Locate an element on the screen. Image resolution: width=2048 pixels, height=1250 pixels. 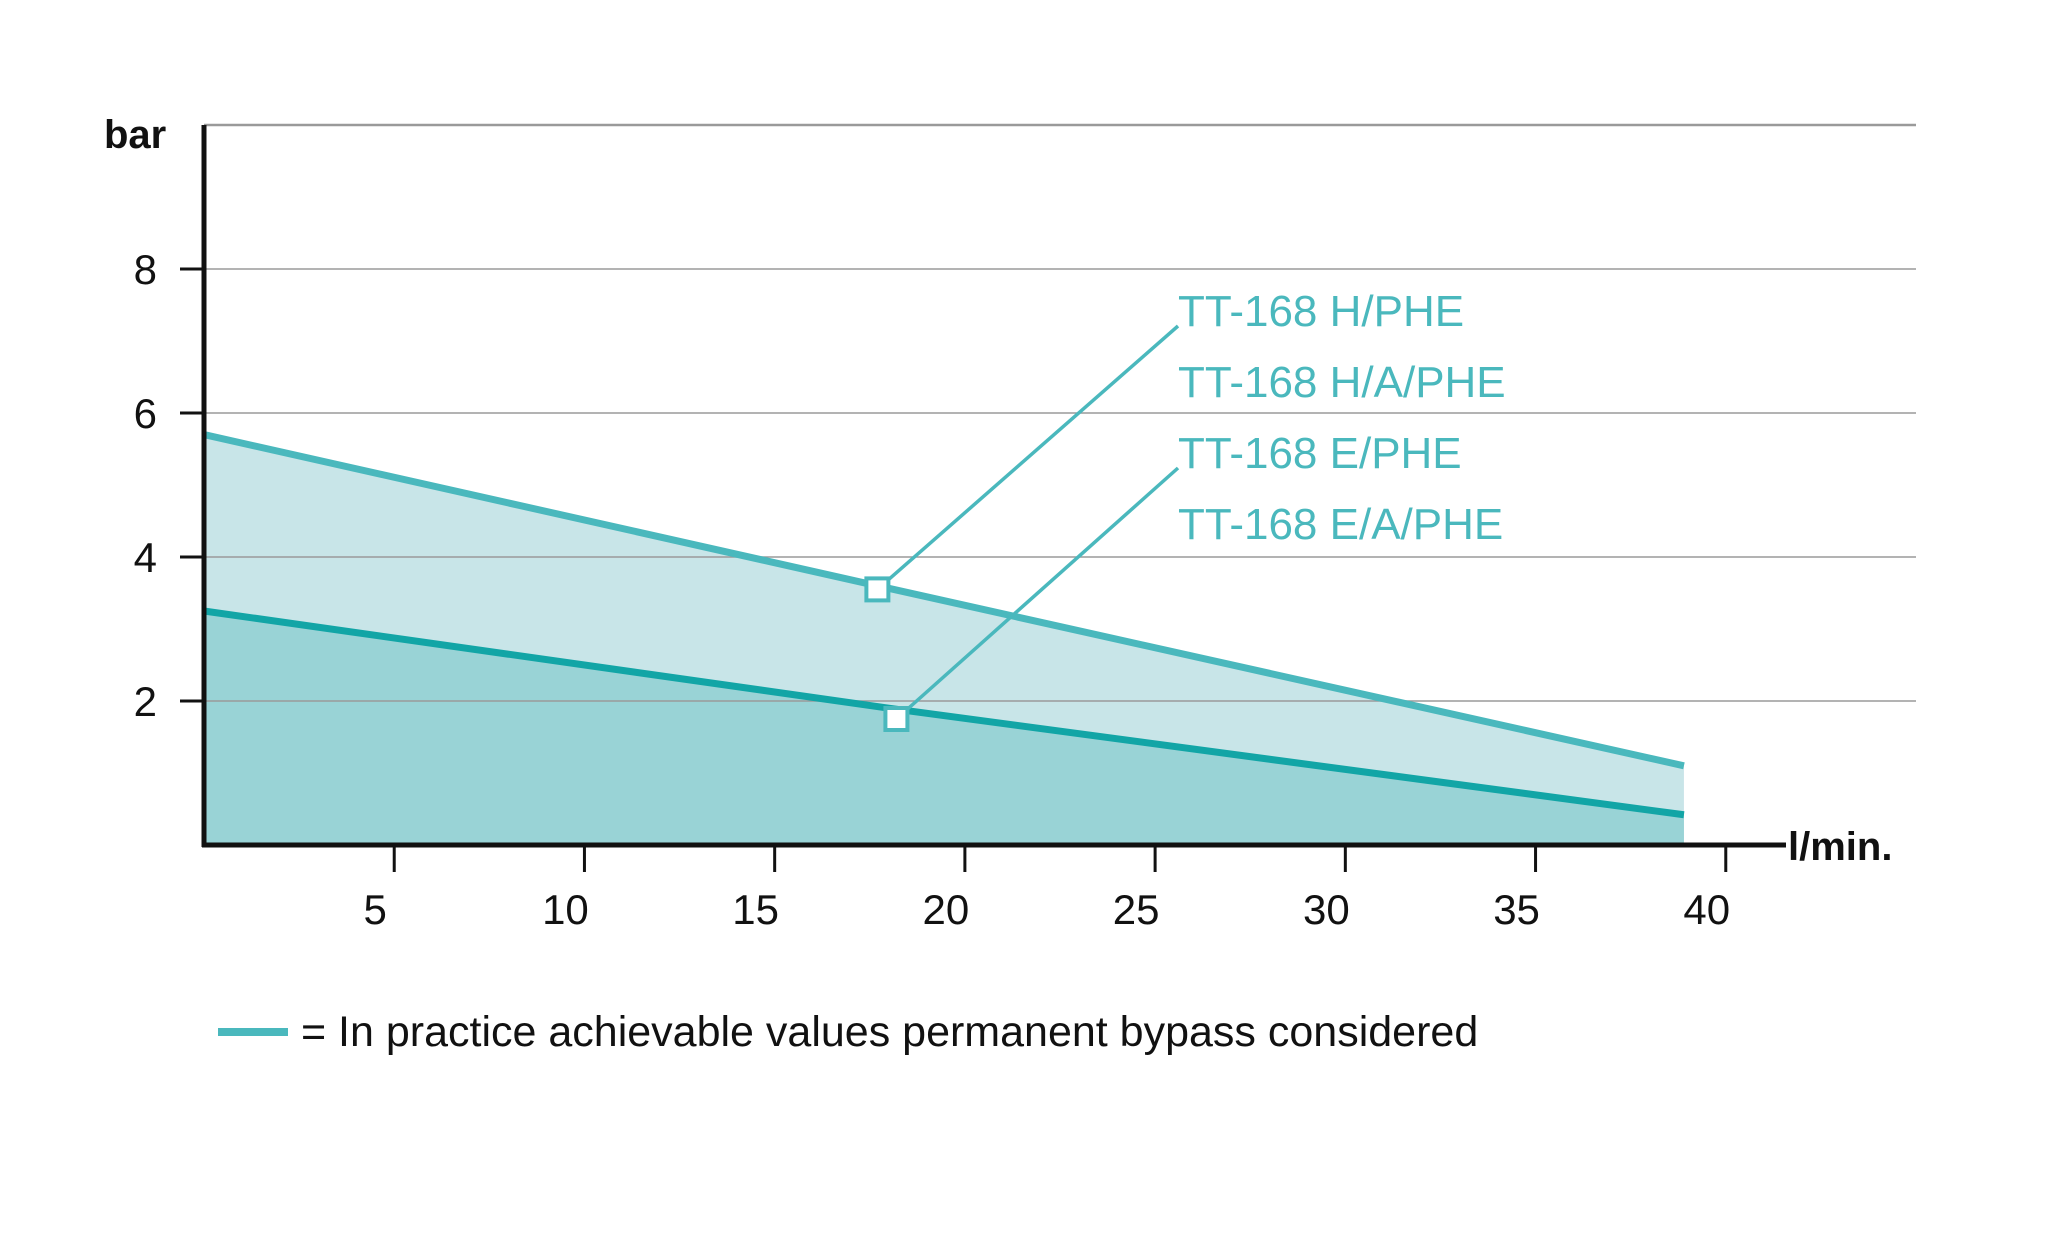
callouts is located at coordinates (1022, 528).